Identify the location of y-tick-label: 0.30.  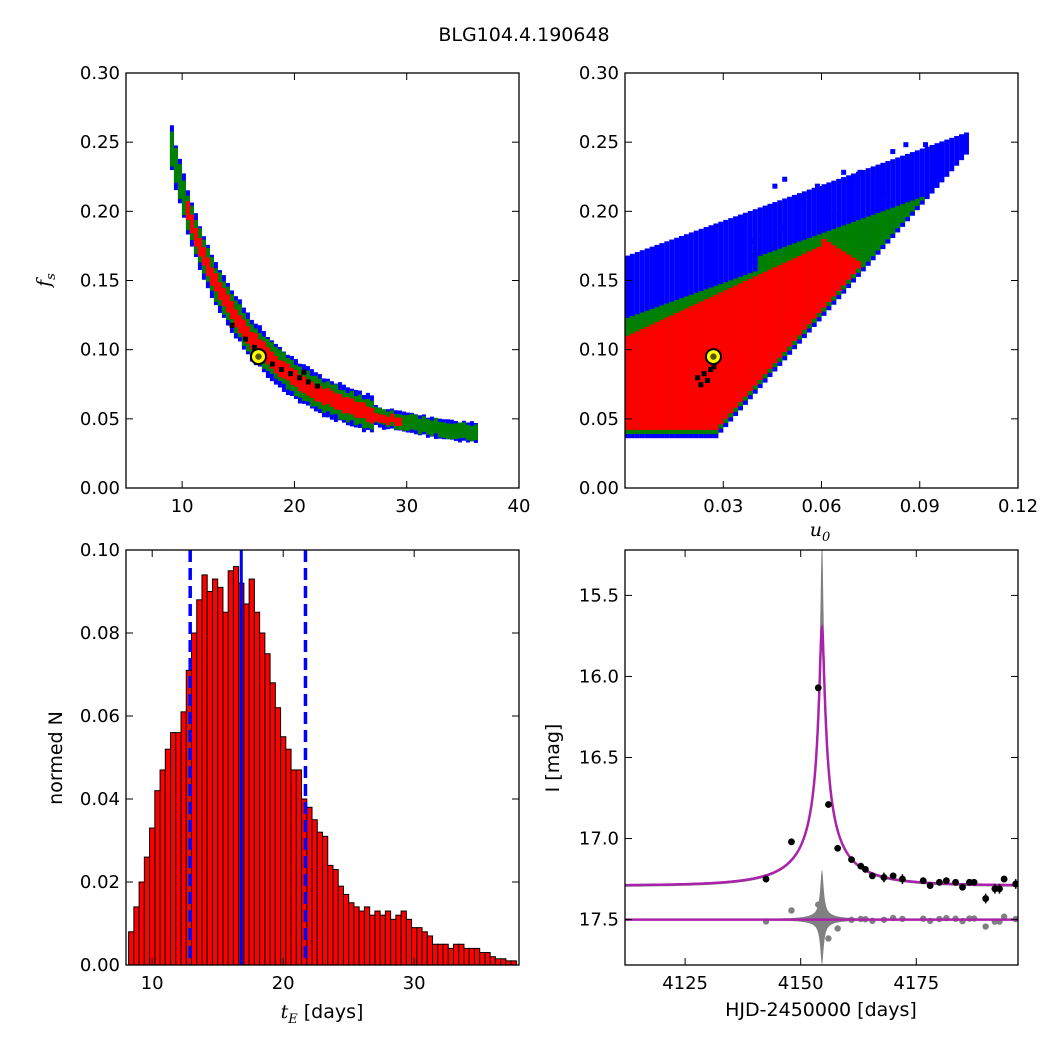
(599, 73).